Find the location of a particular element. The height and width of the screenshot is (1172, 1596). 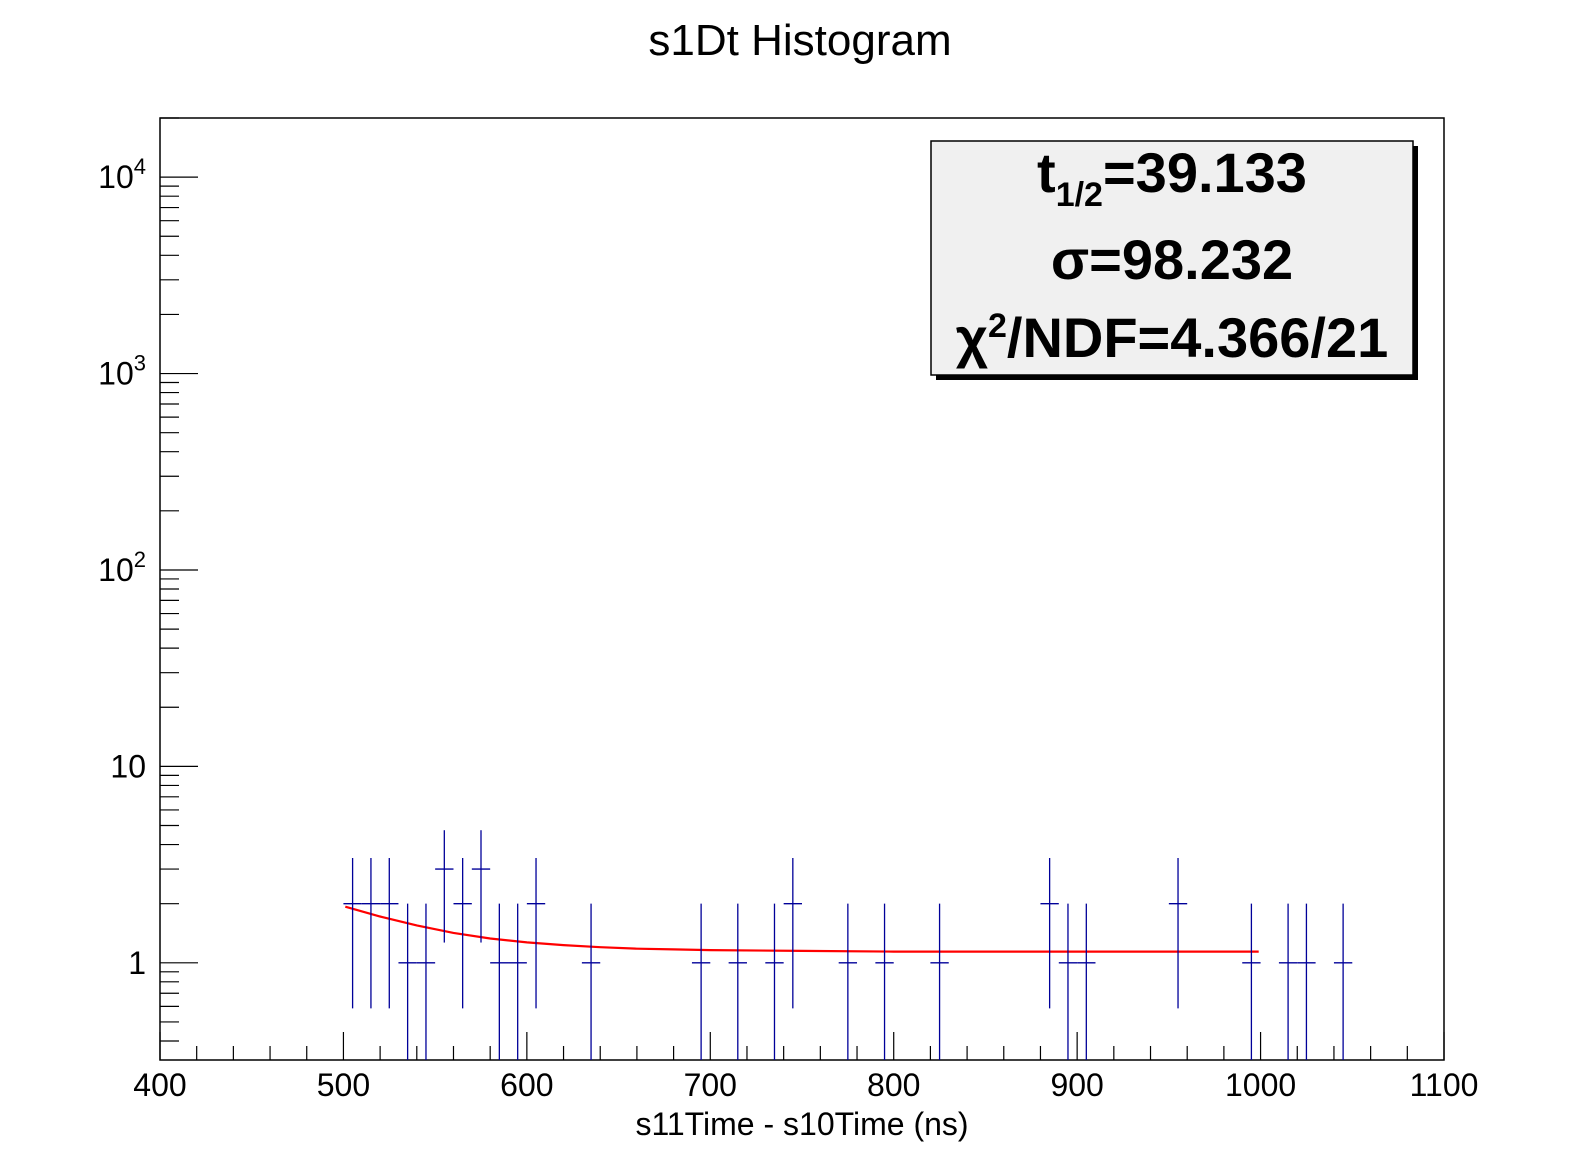

data-points is located at coordinates (848, 945).